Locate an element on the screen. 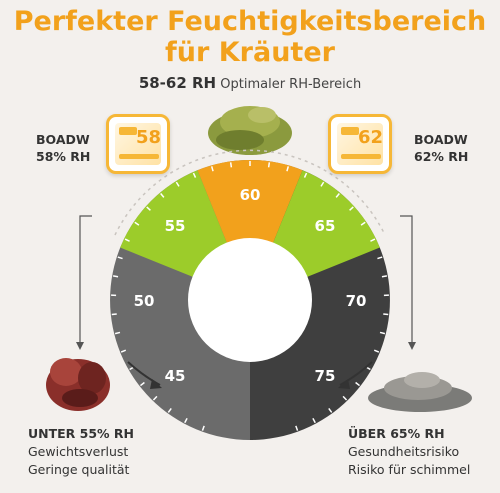 Image resolution: width=500 pixels, height=493 pixels. dry-herb-image is located at coordinates (78, 384).